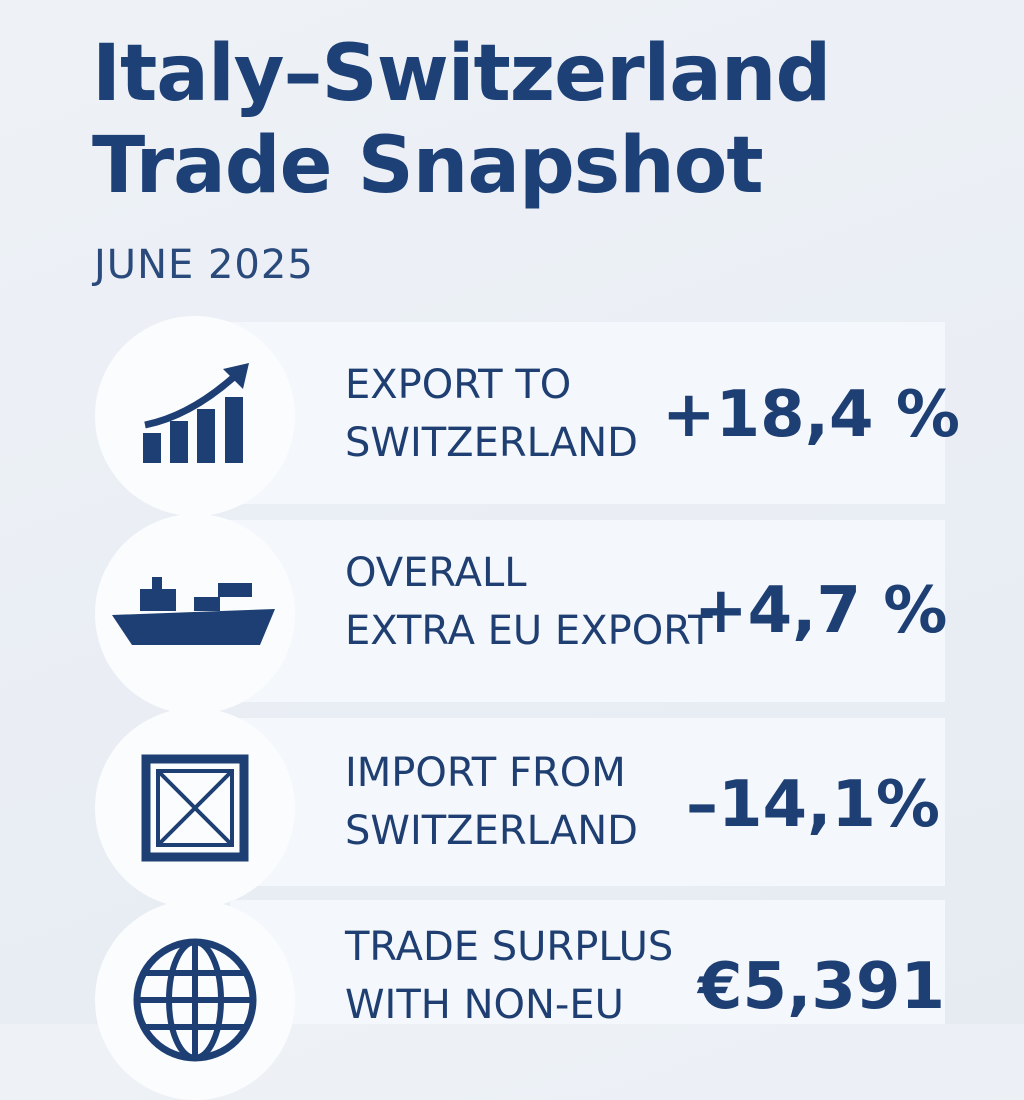 The width and height of the screenshot is (1024, 1100). Describe the element at coordinates (193, 611) in the screenshot. I see `ship-icon` at that location.